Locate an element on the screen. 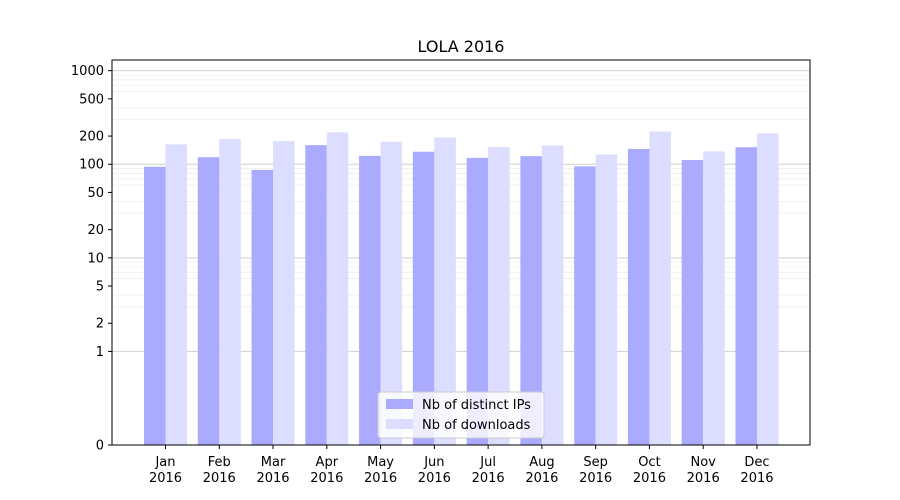 This screenshot has height=500, width=900. legend-label: Nb of downloads is located at coordinates (476, 425).